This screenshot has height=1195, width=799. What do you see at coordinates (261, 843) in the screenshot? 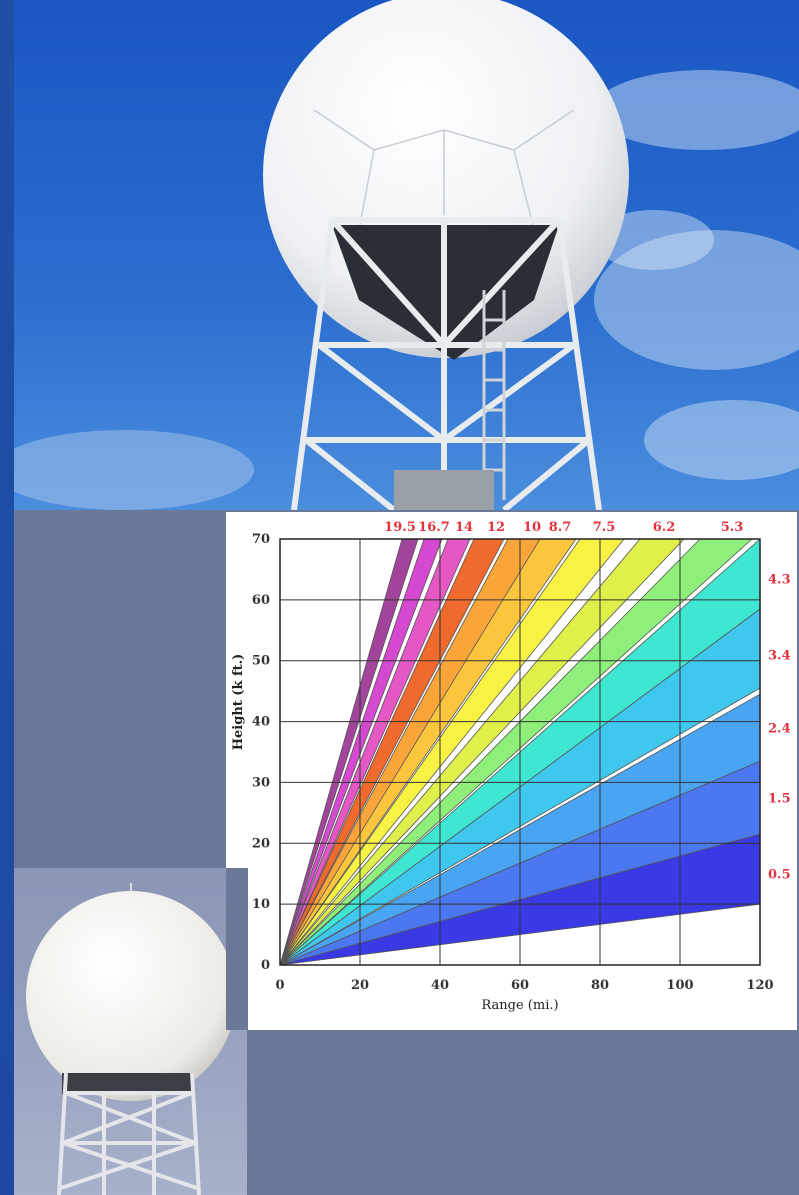
I see `y-tick-label: 20` at bounding box center [261, 843].